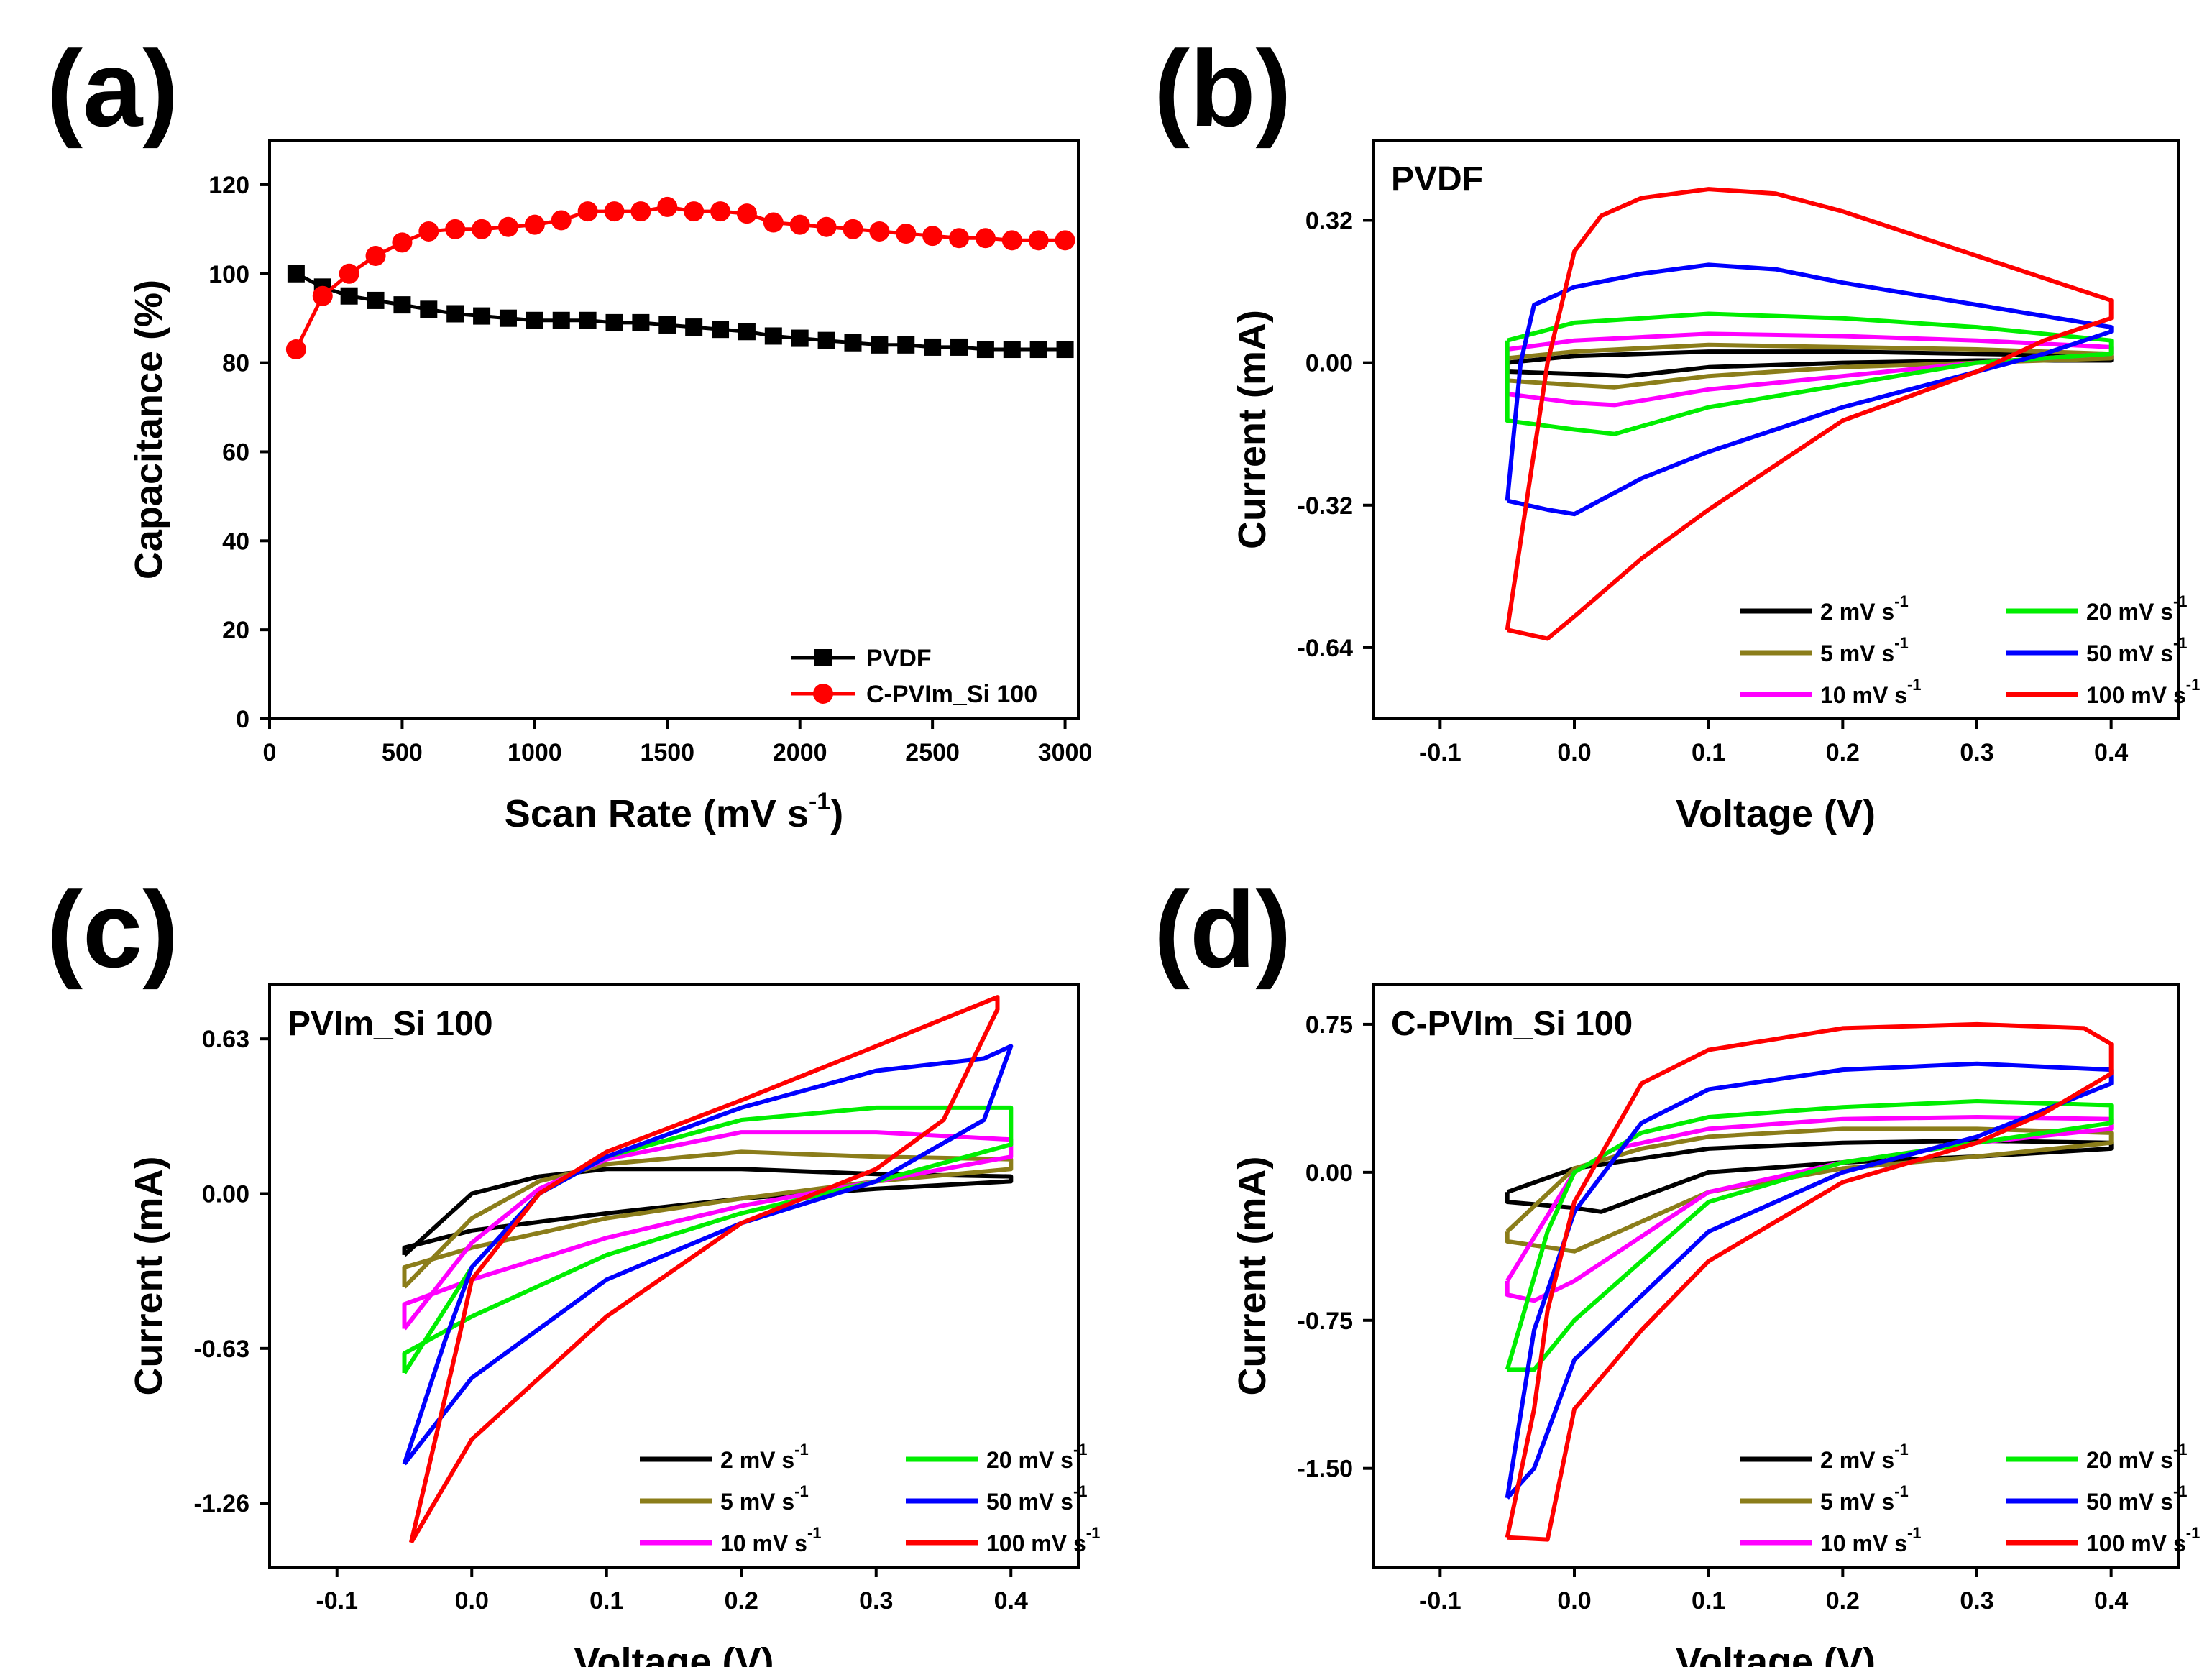 The height and width of the screenshot is (1667, 2212). I want to click on legend-label: C-PVIm_Si 100, so click(951, 694).